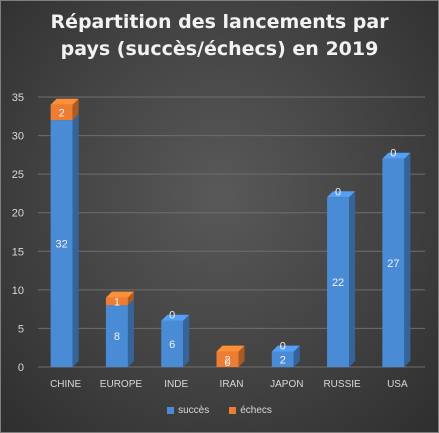 The height and width of the screenshot is (433, 439). Describe the element at coordinates (75, 109) in the screenshot. I see `bar-side-échecs-CHINE` at that location.